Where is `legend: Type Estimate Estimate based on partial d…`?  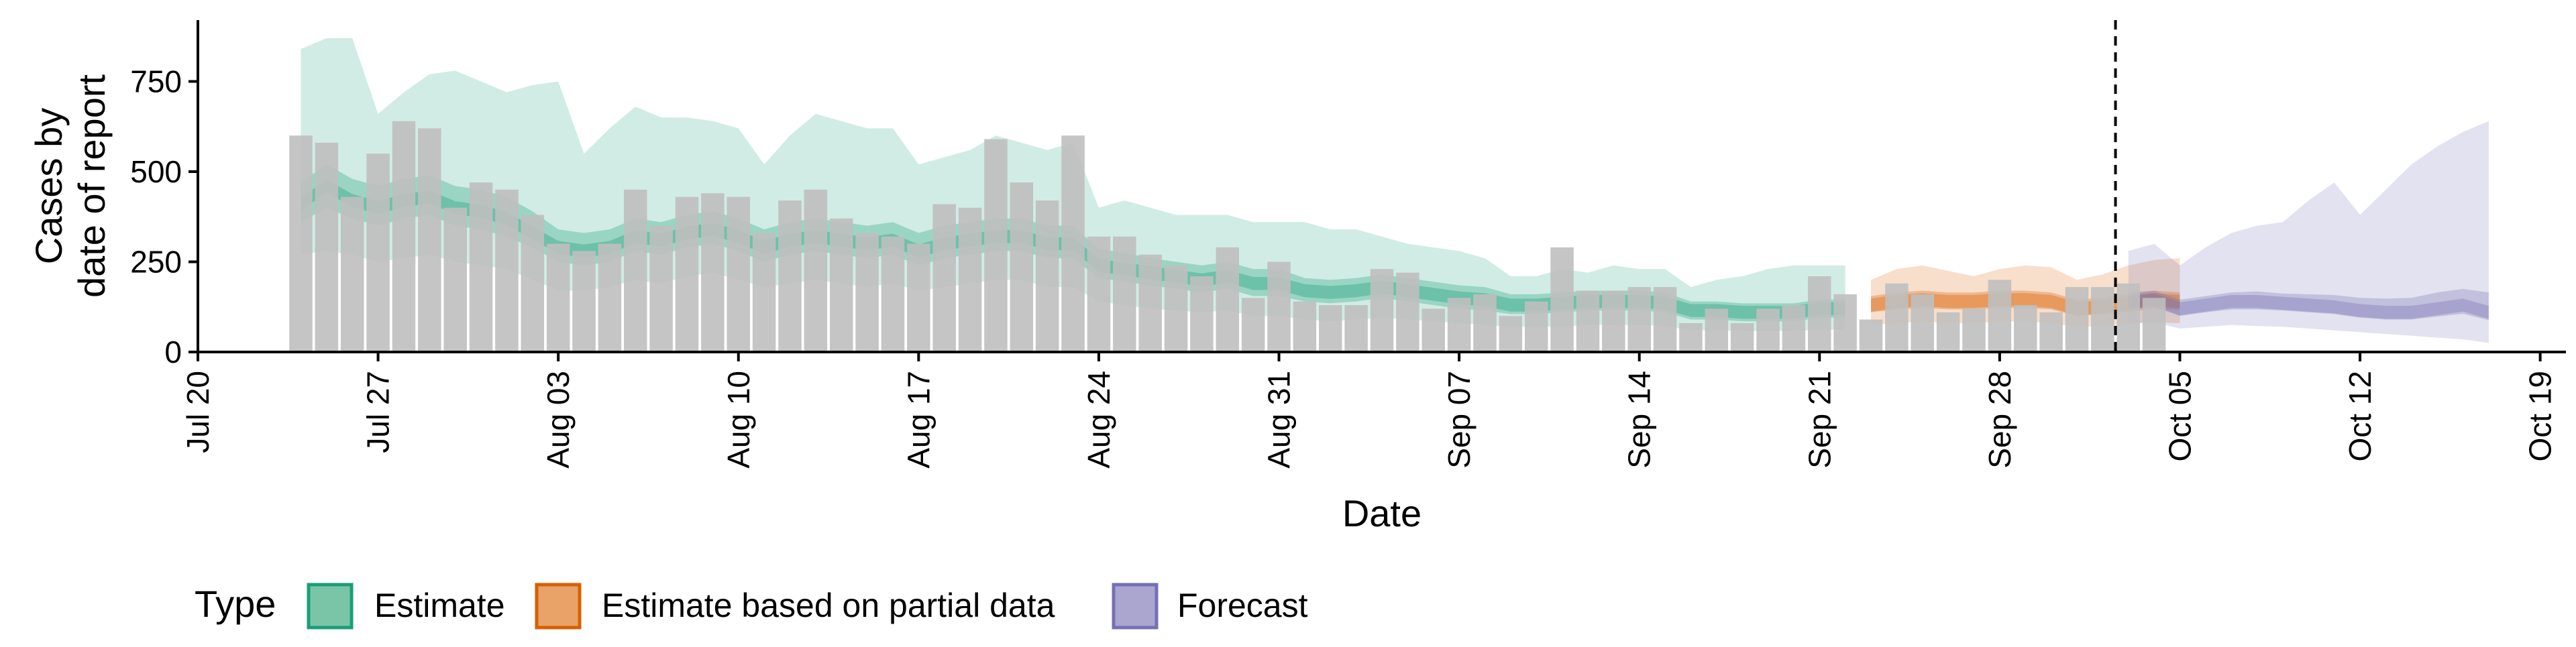
legend: Type Estimate Estimate based on partial d… is located at coordinates (751, 606).